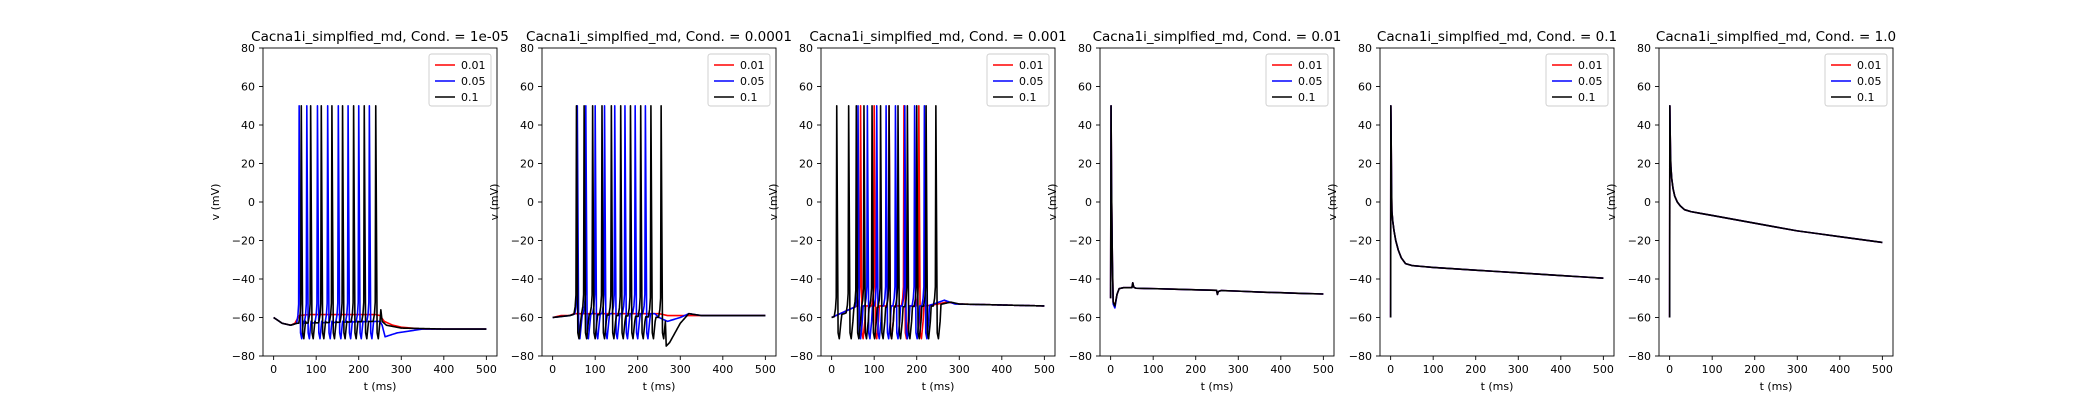 The image size is (2100, 400). Describe the element at coordinates (1776, 37) in the screenshot. I see `chart-title: Cacna1i_simplfied_md, Cond. = 1.0` at that location.